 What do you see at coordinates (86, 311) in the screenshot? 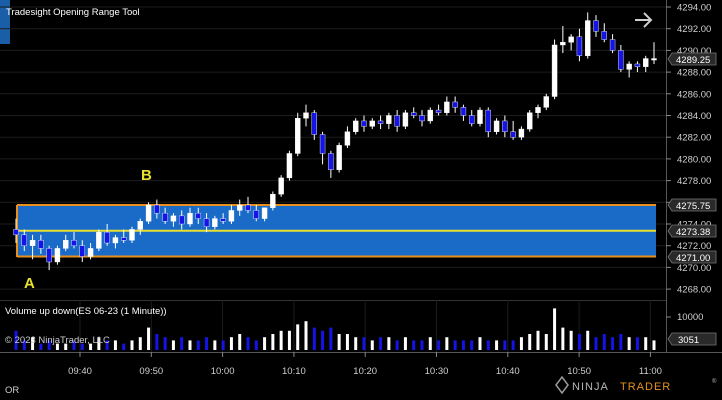
I see `indicator-title: Volume up down(ES 06-23 (1 Minute))` at bounding box center [86, 311].